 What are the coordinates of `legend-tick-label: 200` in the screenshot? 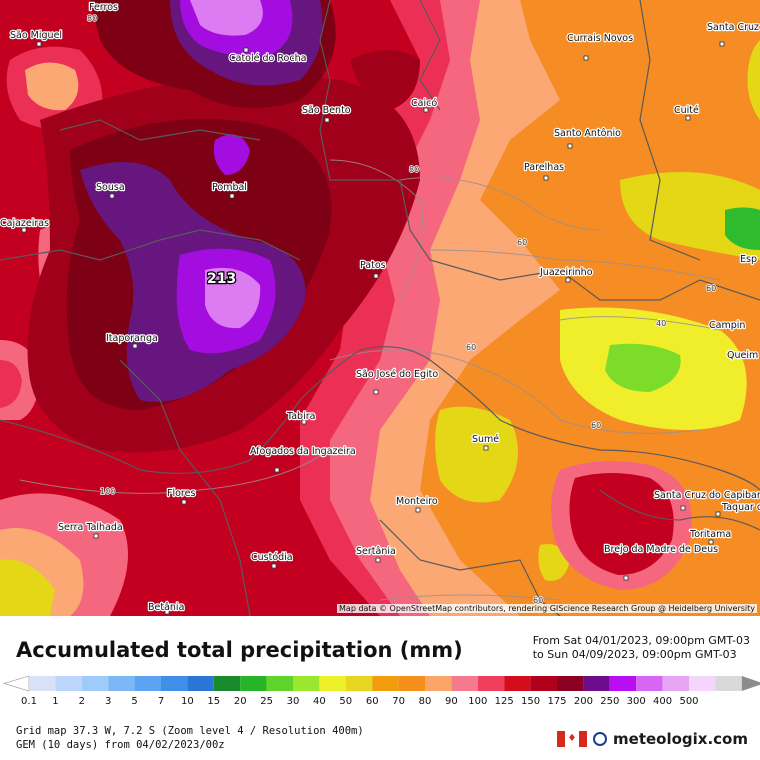 It's located at (583, 701).